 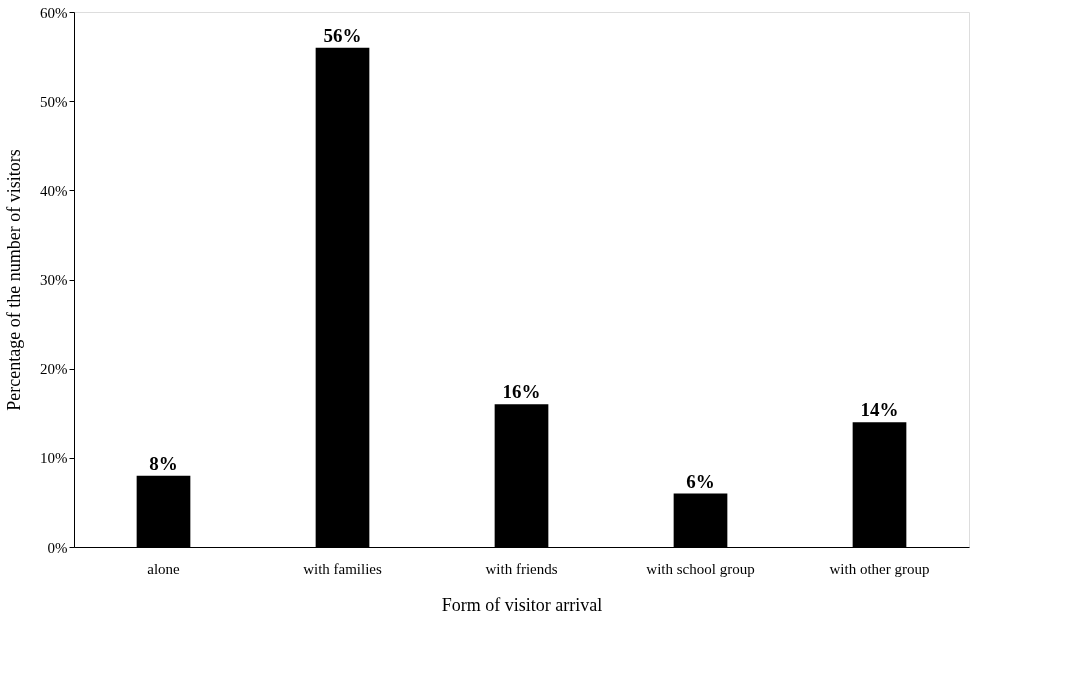 I want to click on x-tick-label: with school group, so click(x=700, y=568).